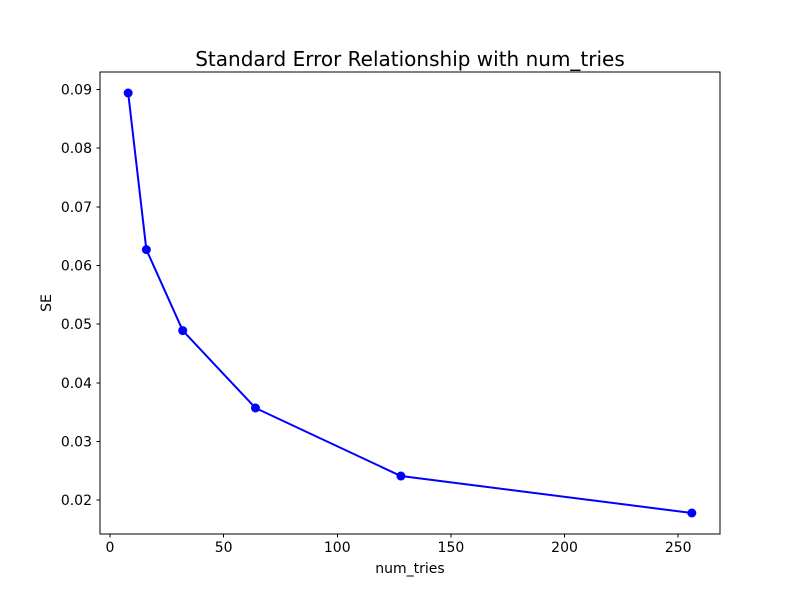  Describe the element at coordinates (110, 548) in the screenshot. I see `x-tick-label: 0` at that location.